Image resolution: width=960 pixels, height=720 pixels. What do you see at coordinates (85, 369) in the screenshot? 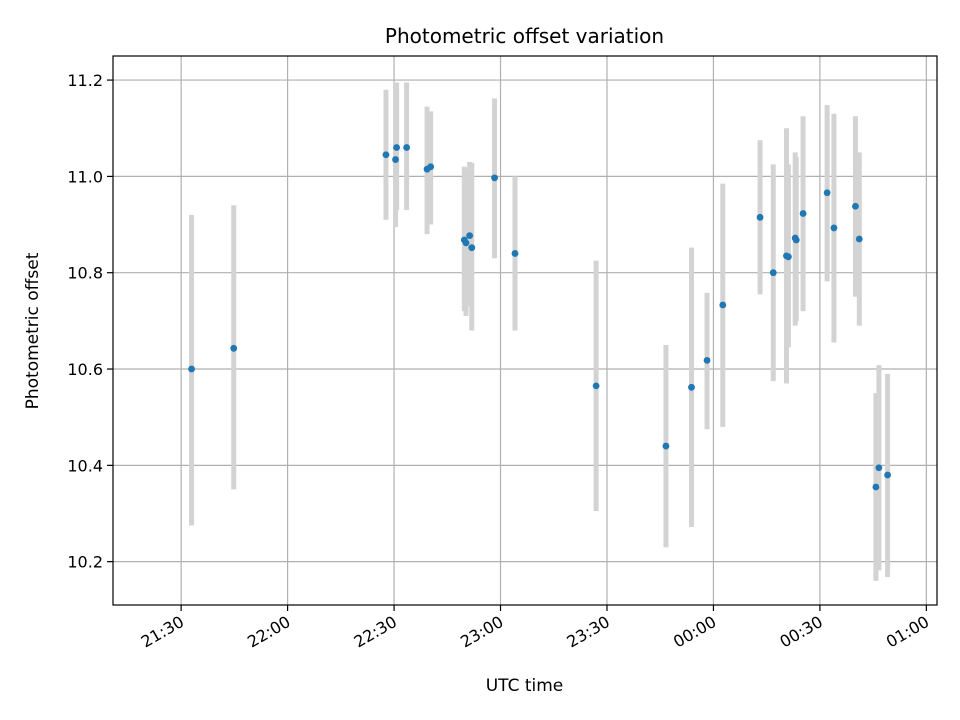
I see `y-tick-label: 10.6` at bounding box center [85, 369].